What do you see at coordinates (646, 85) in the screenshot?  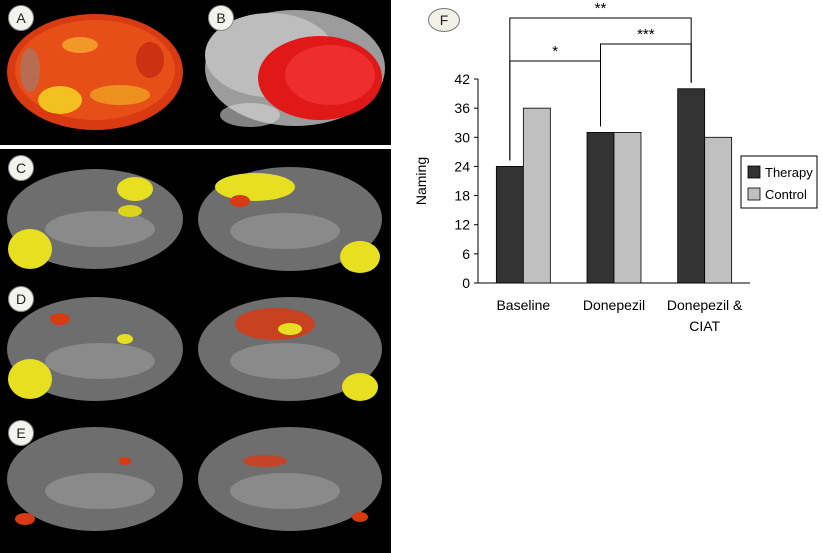 I see `significance-bracket` at bounding box center [646, 85].